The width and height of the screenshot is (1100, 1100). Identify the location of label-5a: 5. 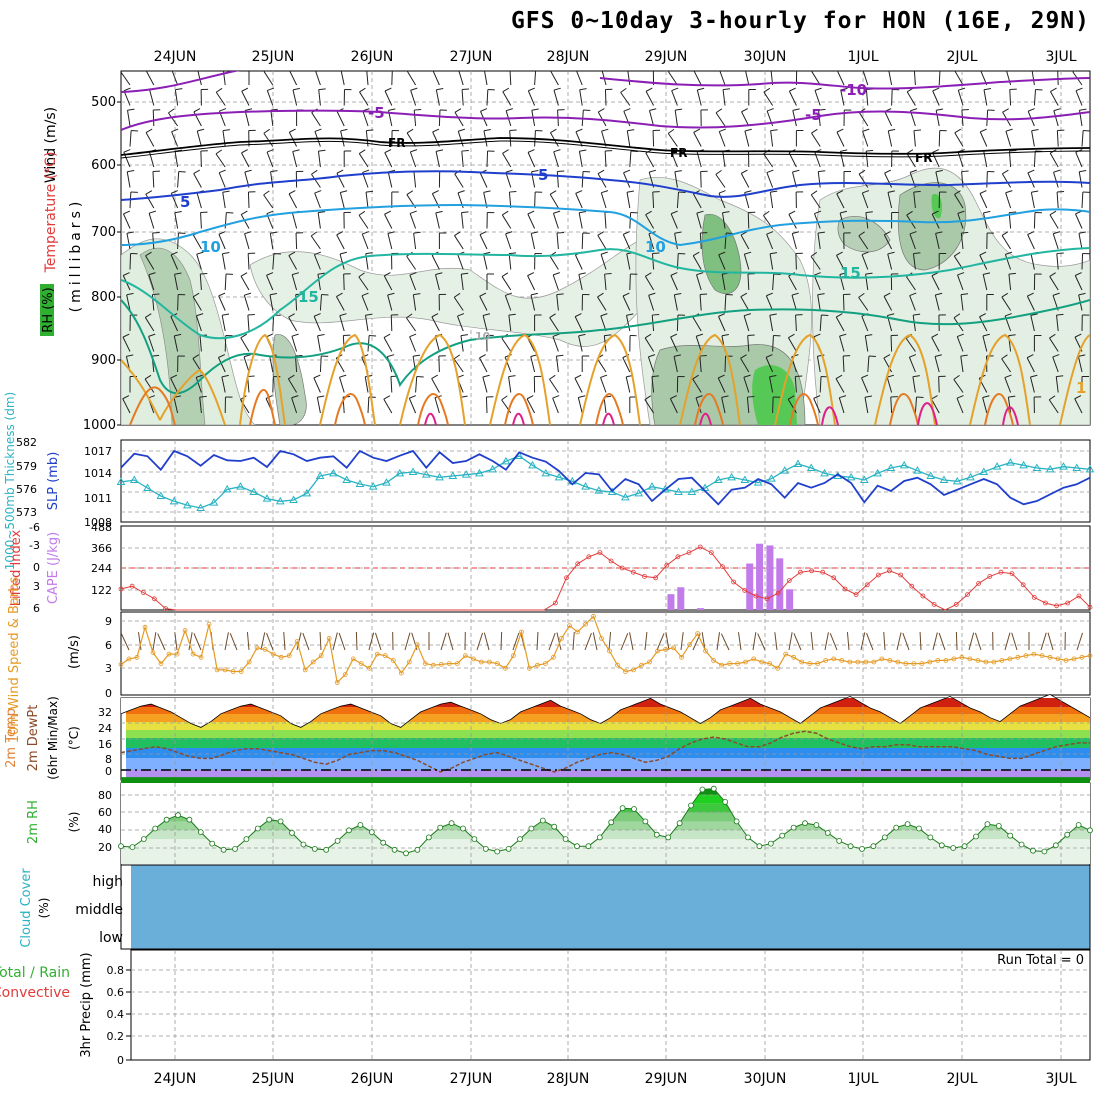
(185, 202).